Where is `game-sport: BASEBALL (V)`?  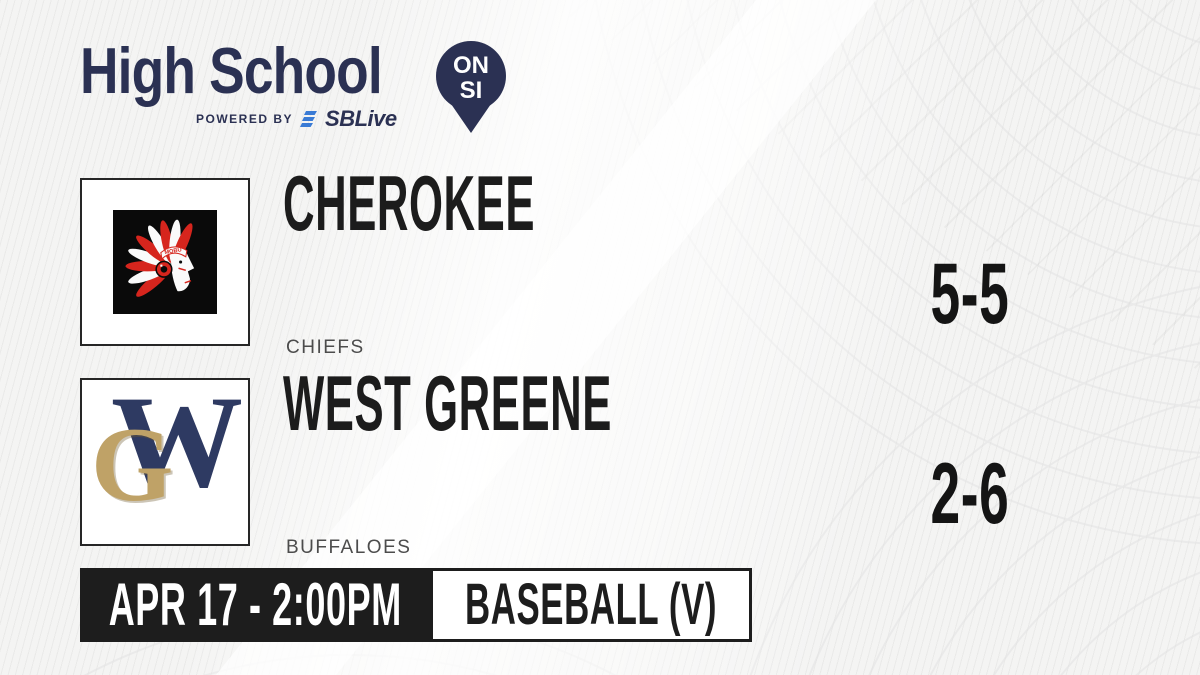 game-sport: BASEBALL (V) is located at coordinates (591, 604).